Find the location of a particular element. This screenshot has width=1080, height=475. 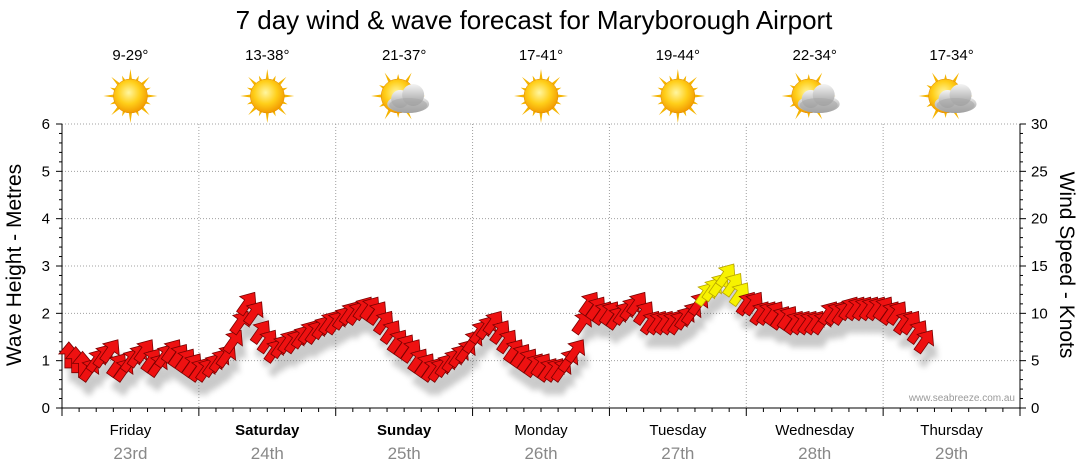

temp-range-label: 17-41° is located at coordinates (541, 55).